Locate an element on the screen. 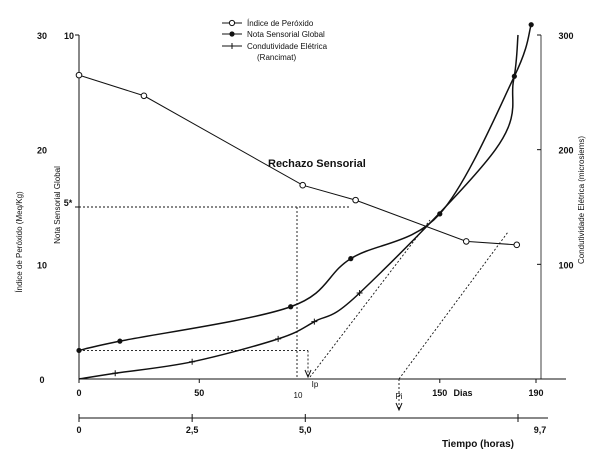  hour-tick-label: 9,7 is located at coordinates (540, 430).